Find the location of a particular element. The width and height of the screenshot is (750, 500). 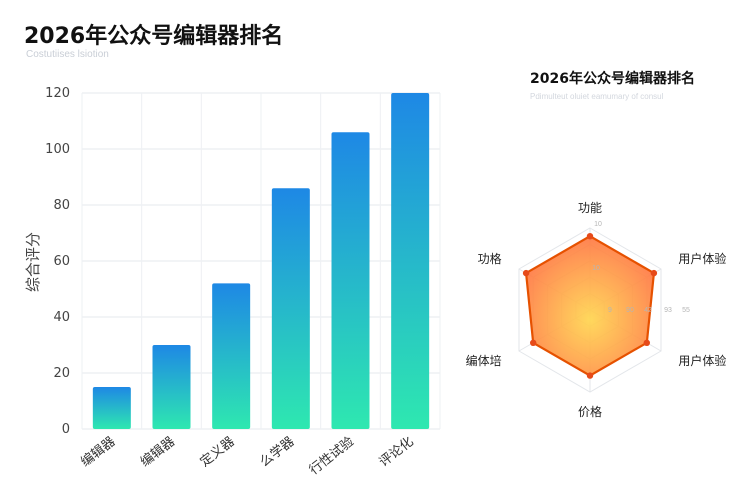

bar-y-tick-label: 100 is located at coordinates (57, 149).